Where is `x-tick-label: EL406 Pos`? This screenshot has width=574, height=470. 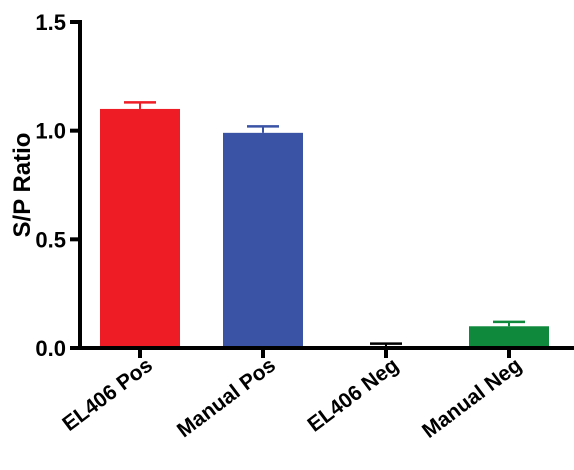
x-tick-label: EL406 Pos is located at coordinates (107, 395).